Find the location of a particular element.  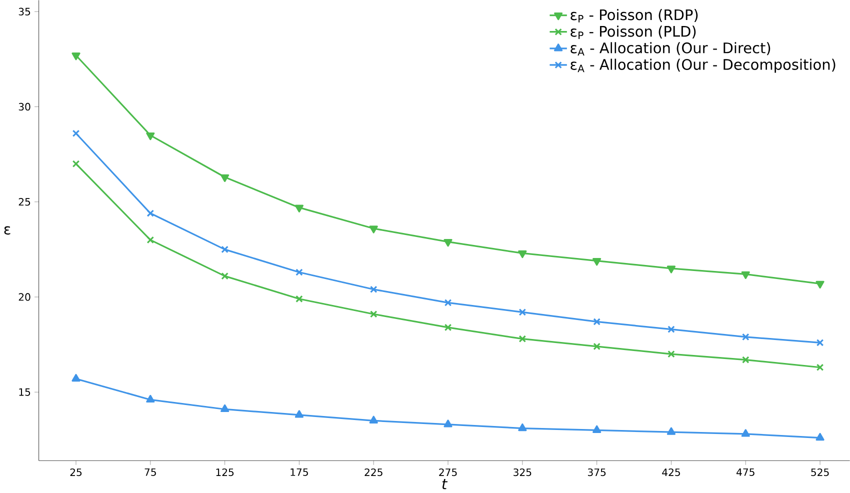

x-tick-label: 425 is located at coordinates (671, 472).